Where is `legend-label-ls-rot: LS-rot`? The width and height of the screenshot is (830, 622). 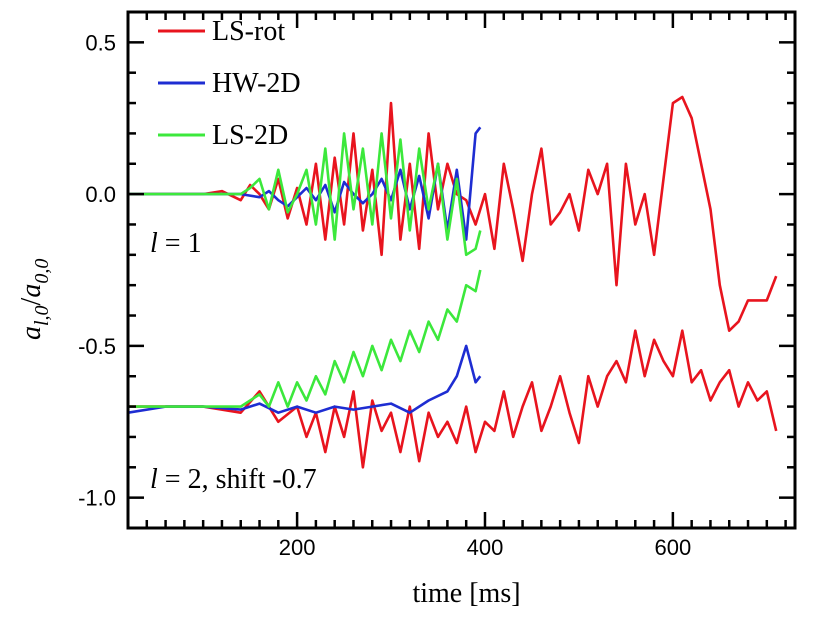 legend-label-ls-rot: LS-rot is located at coordinates (248, 31).